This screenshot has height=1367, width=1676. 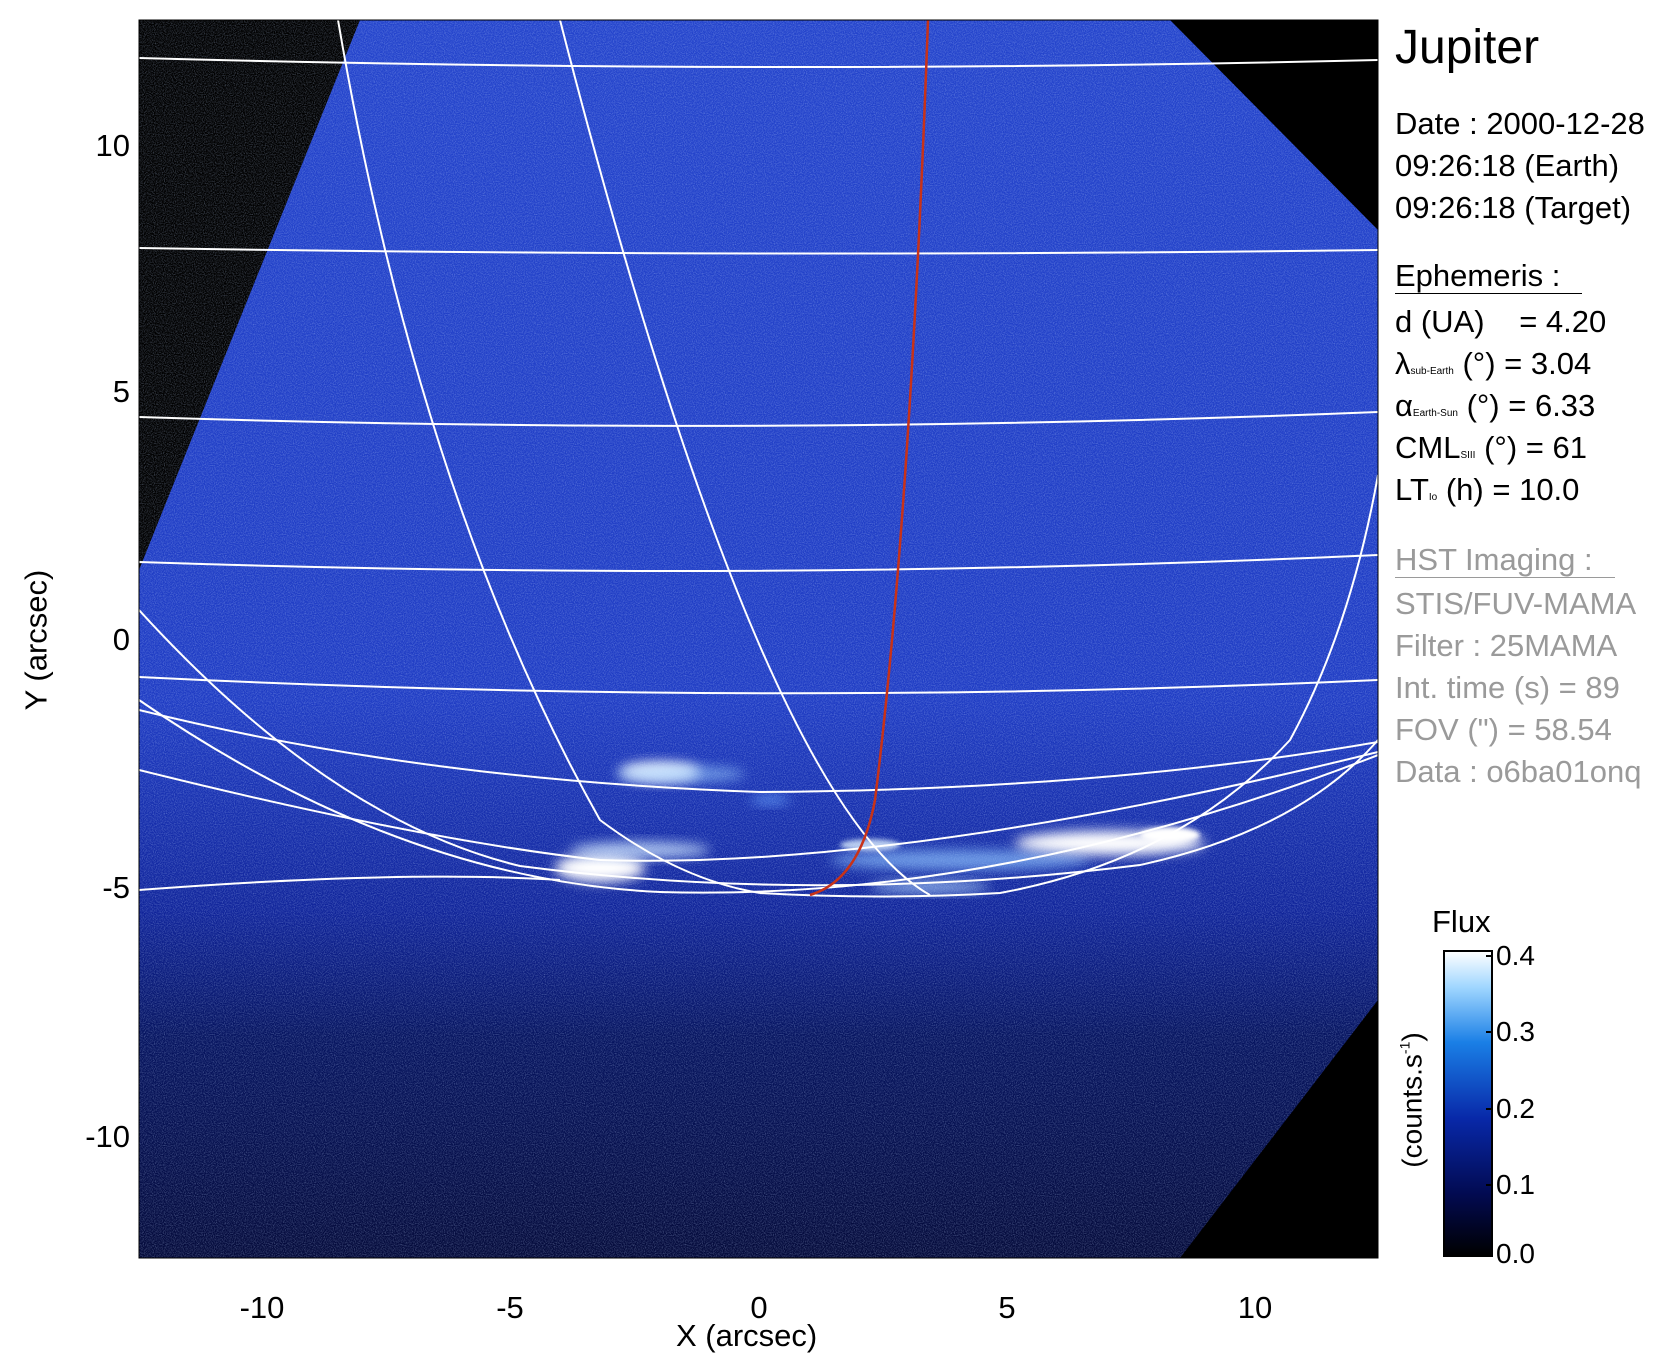 I want to click on date-line: Date : 2000-12-28, so click(x=1520, y=123).